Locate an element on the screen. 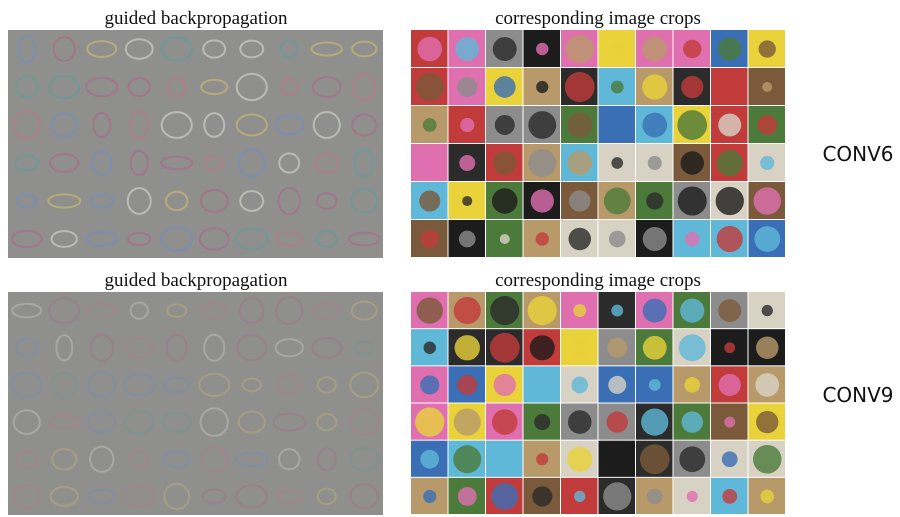  panel-title: corresponding image crops is located at coordinates (598, 280).